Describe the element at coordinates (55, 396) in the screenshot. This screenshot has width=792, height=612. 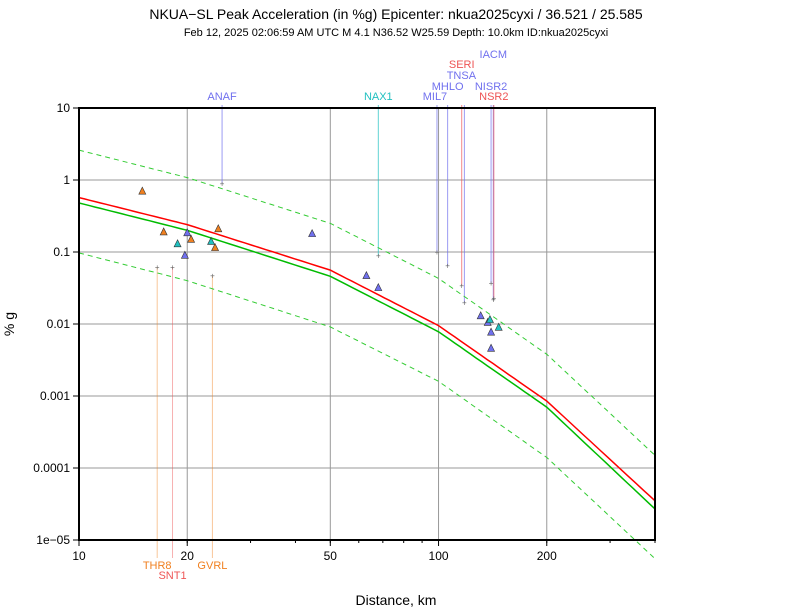
I see `y-tick-label: 0.001` at that location.